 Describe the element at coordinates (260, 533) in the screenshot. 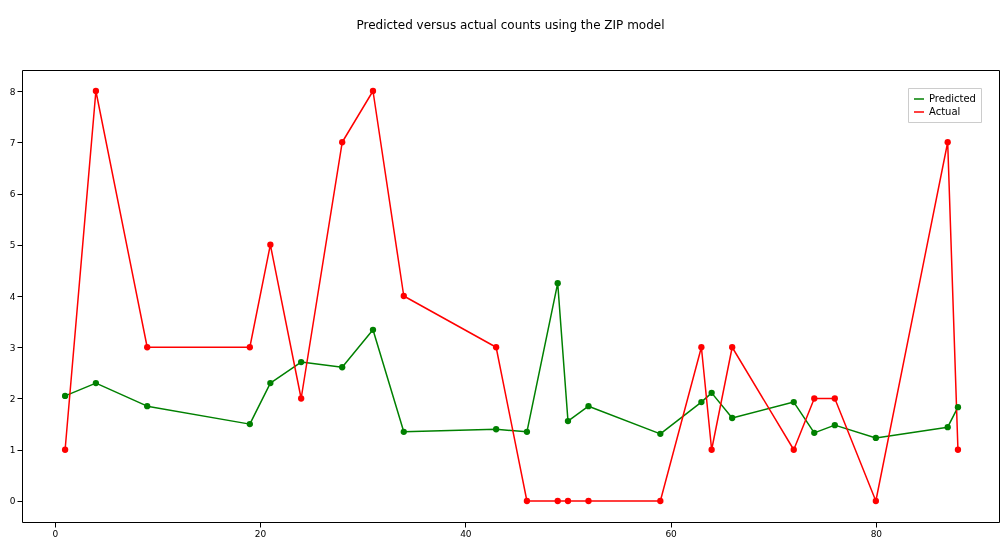

I see `x-tick-label: 20` at that location.